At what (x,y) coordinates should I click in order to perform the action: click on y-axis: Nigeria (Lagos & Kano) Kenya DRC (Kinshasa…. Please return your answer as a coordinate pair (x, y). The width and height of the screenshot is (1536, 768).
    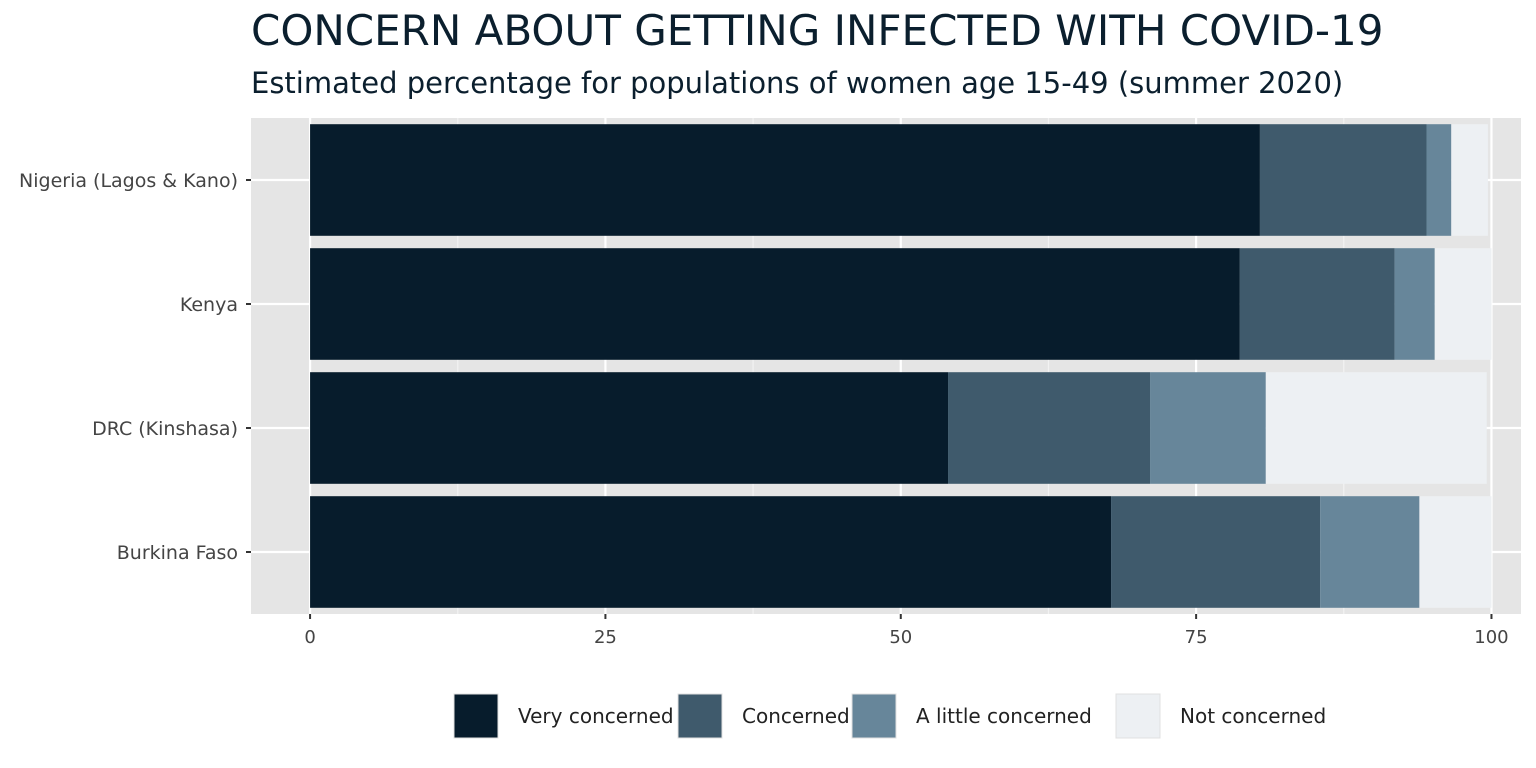
    Looking at the image, I should click on (135, 367).